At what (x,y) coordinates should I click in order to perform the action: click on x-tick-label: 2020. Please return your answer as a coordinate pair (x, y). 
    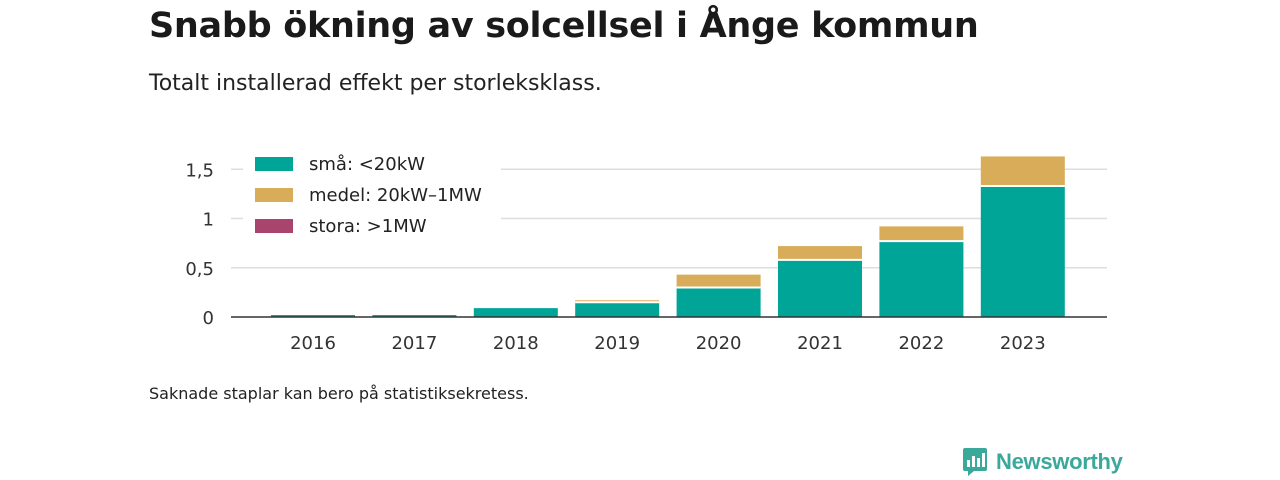
    Looking at the image, I should click on (719, 343).